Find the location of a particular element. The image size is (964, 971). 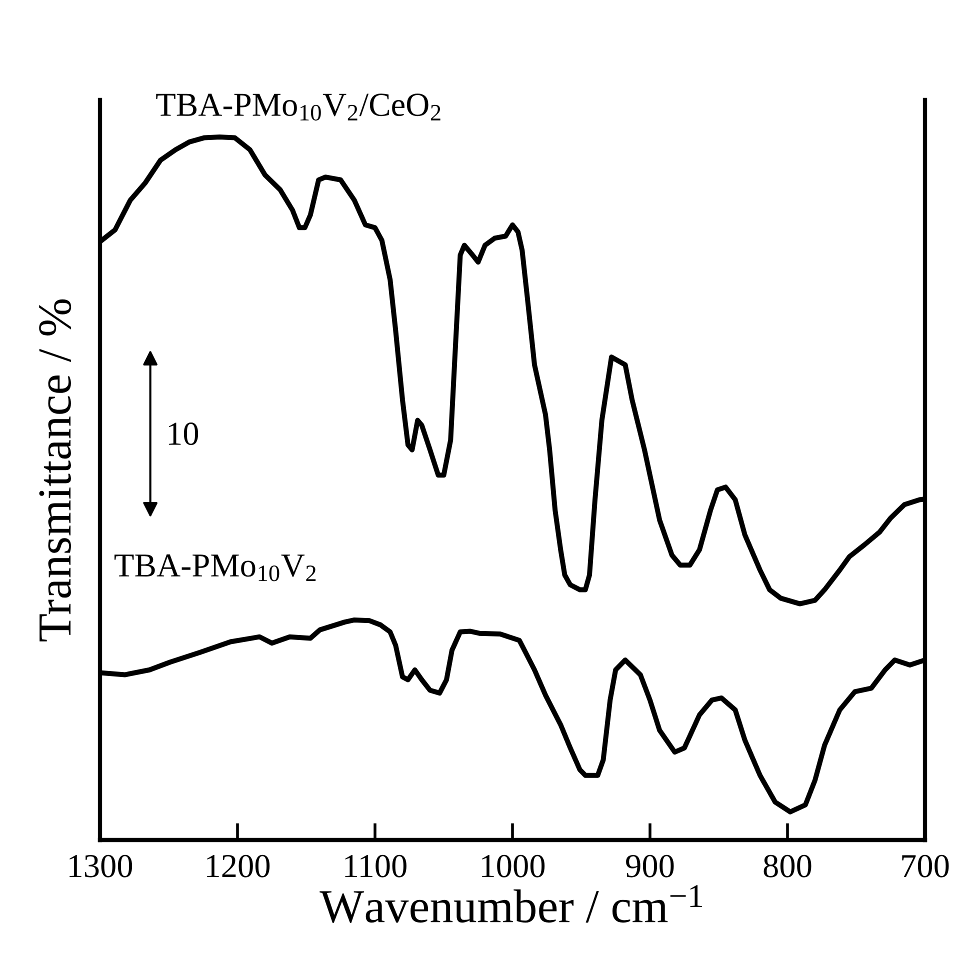

x-tick-label: 1300 is located at coordinates (101, 866).